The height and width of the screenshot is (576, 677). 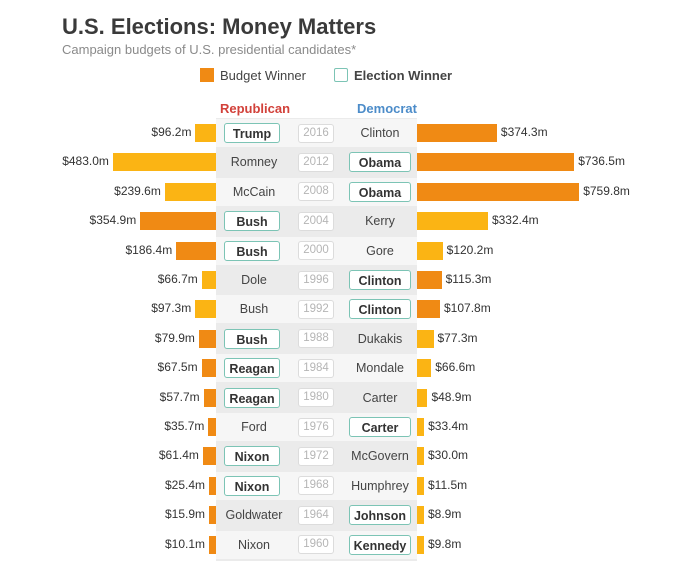 What do you see at coordinates (524, 132) in the screenshot?
I see `value-label-democrat: $374.3m` at bounding box center [524, 132].